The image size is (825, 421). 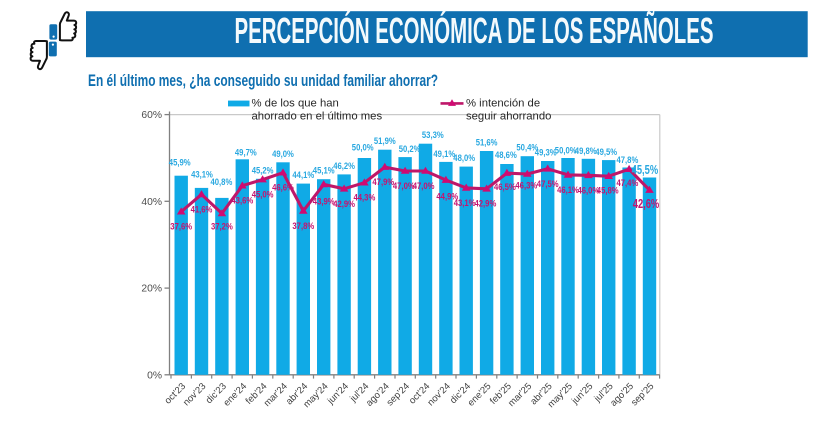 I want to click on svg-text: 46,1%, so click(x=568, y=190).